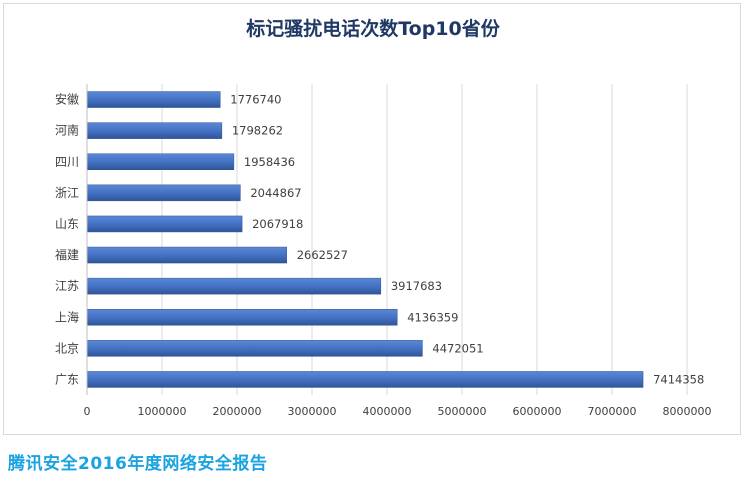  Describe the element at coordinates (687, 411) in the screenshot. I see `x-tick-label: 8000000` at that location.